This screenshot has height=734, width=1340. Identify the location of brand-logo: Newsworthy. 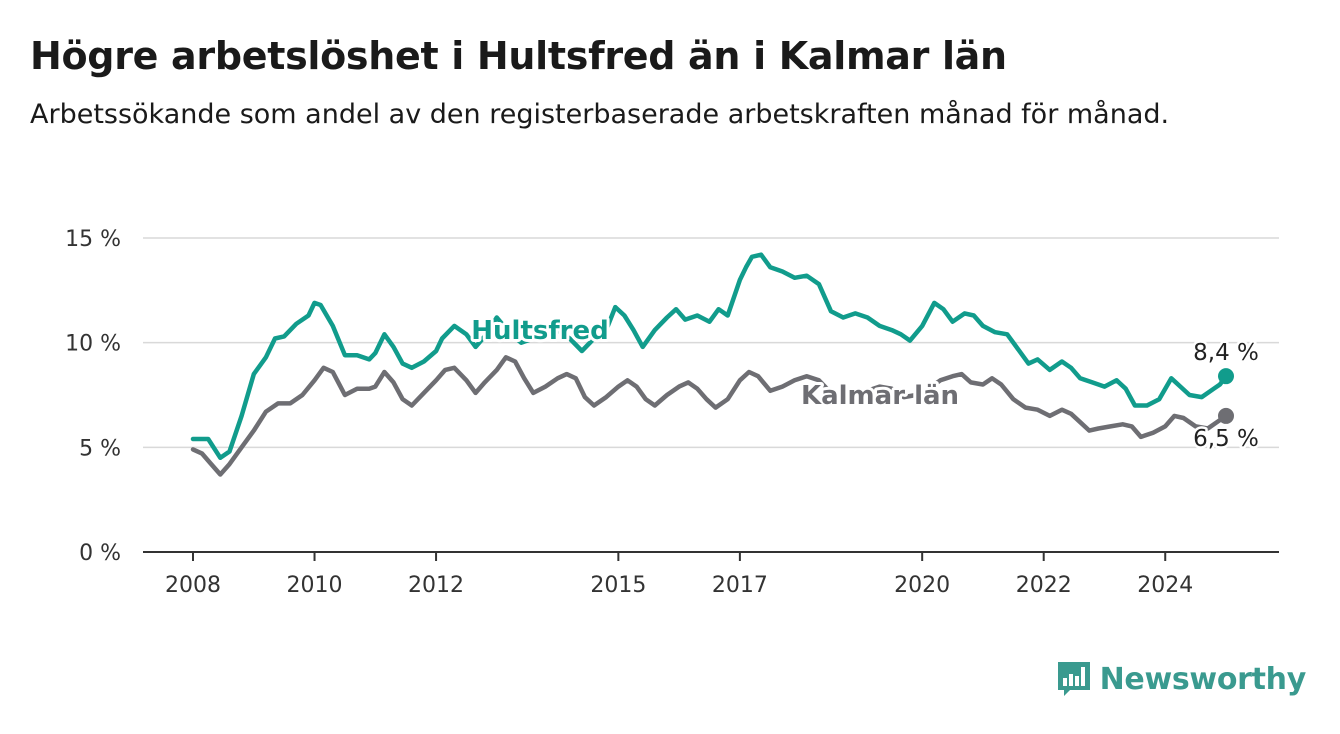
(1181, 679).